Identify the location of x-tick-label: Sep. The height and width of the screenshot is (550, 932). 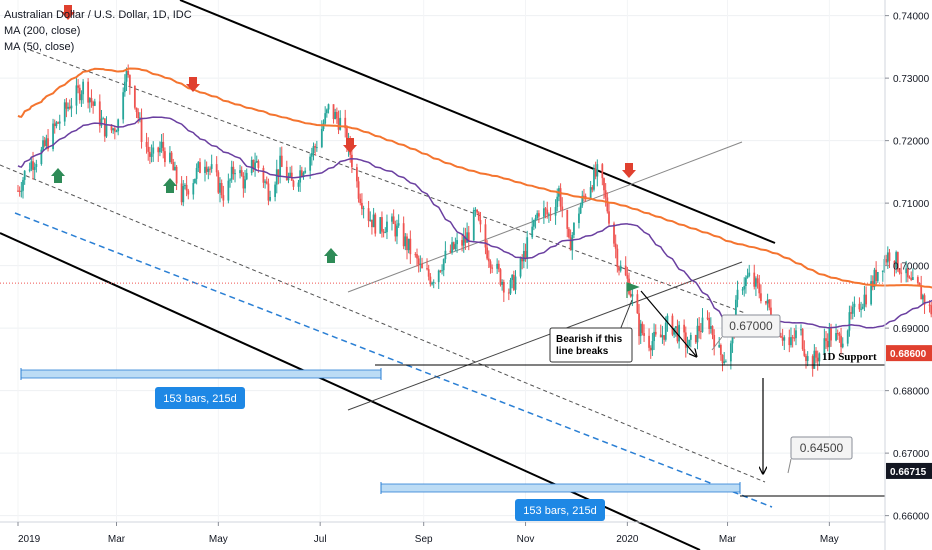
(424, 539).